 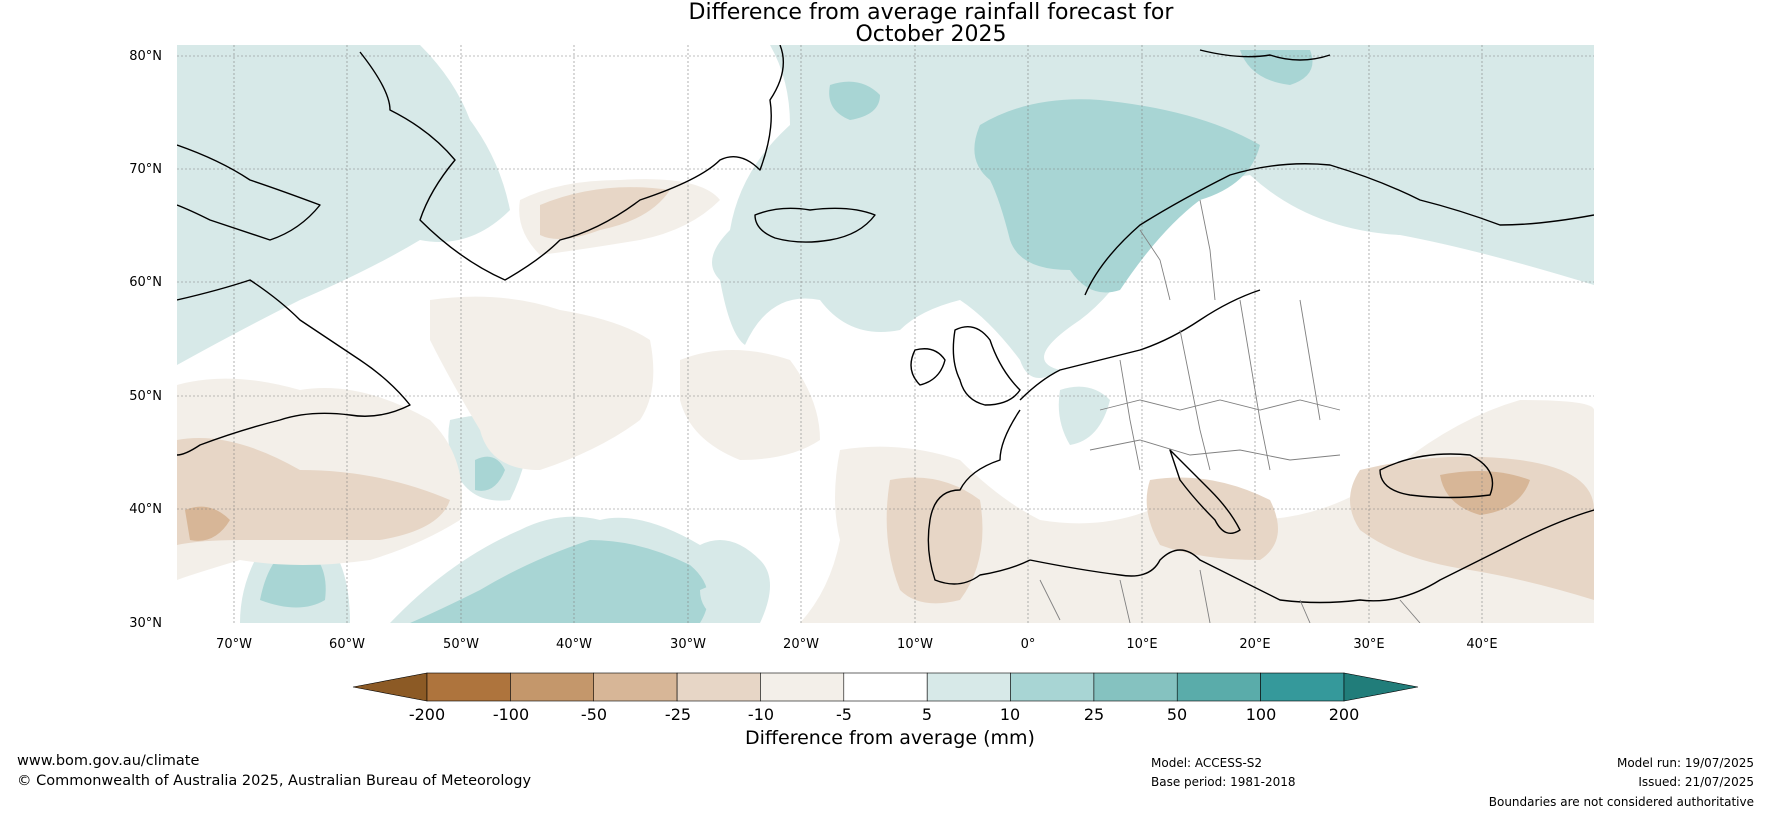 What do you see at coordinates (461, 644) in the screenshot?
I see `lon-label: 50°W` at bounding box center [461, 644].